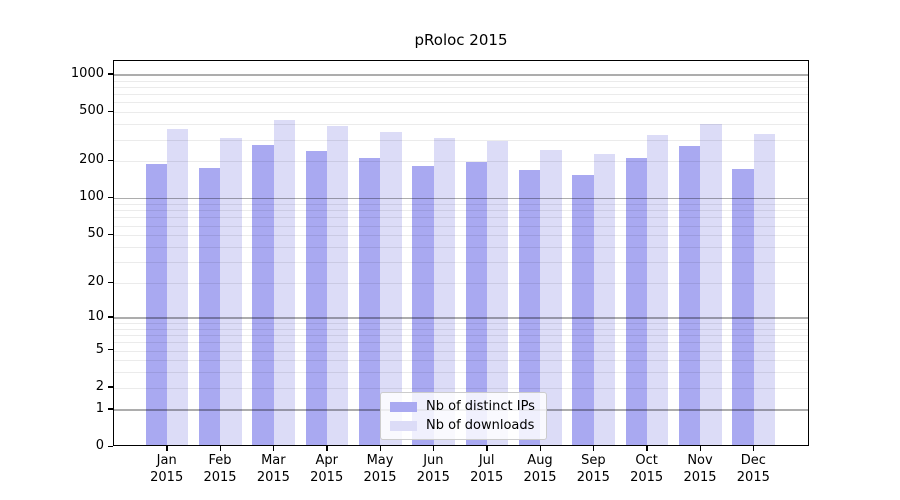 Image resolution: width=900 pixels, height=500 pixels. I want to click on bar-downloads-mar, so click(284, 282).